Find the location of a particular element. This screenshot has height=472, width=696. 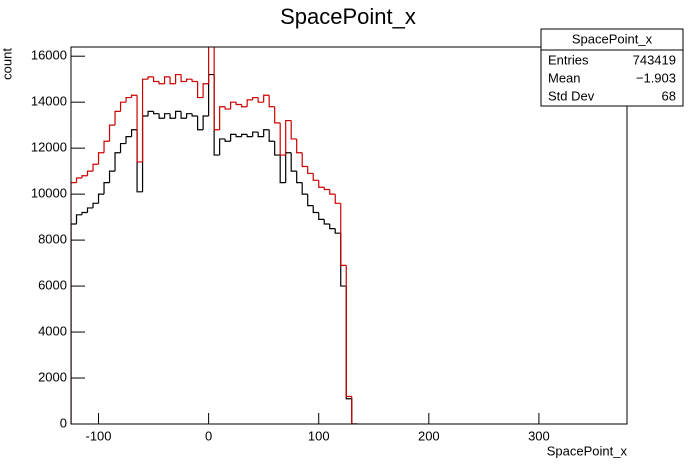

x-tick-label: 100 is located at coordinates (319, 435).